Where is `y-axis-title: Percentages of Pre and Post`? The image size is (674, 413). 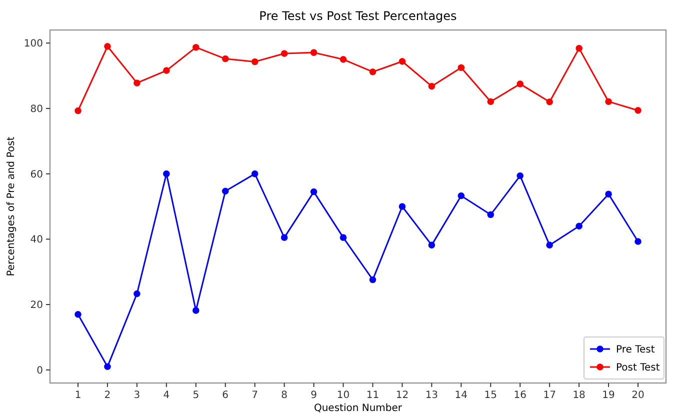
y-axis-title: Percentages of Pre and Post is located at coordinates (11, 206).